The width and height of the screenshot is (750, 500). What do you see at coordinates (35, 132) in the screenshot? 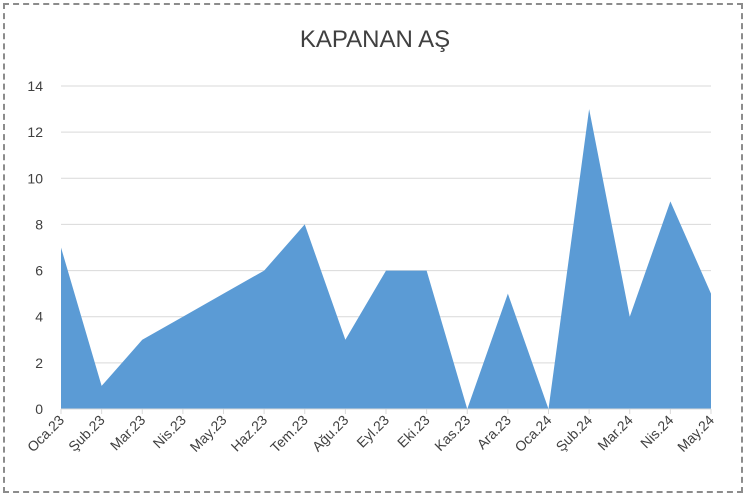
I see `y-tick-label: 12` at bounding box center [35, 132].